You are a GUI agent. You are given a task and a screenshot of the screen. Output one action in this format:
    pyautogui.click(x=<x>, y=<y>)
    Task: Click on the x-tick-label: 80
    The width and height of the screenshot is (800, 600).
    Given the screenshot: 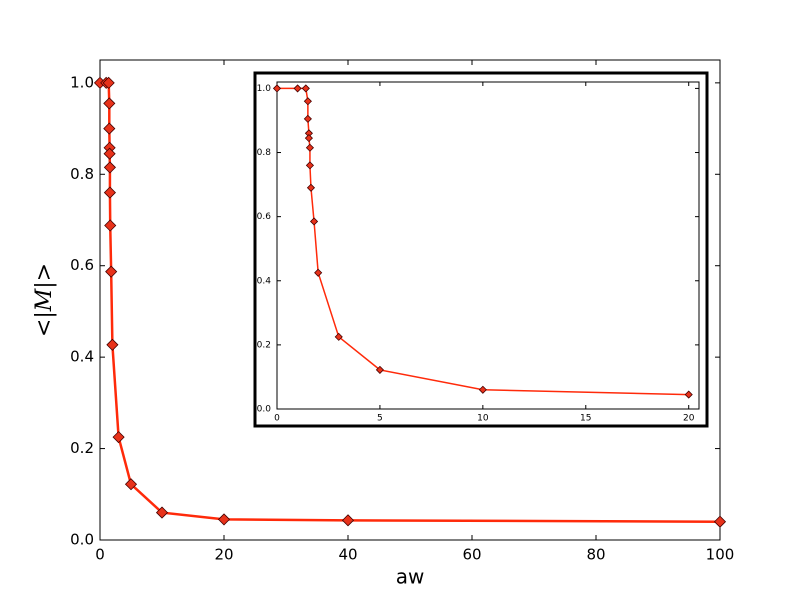 What is the action you would take?
    pyautogui.click(x=595, y=555)
    